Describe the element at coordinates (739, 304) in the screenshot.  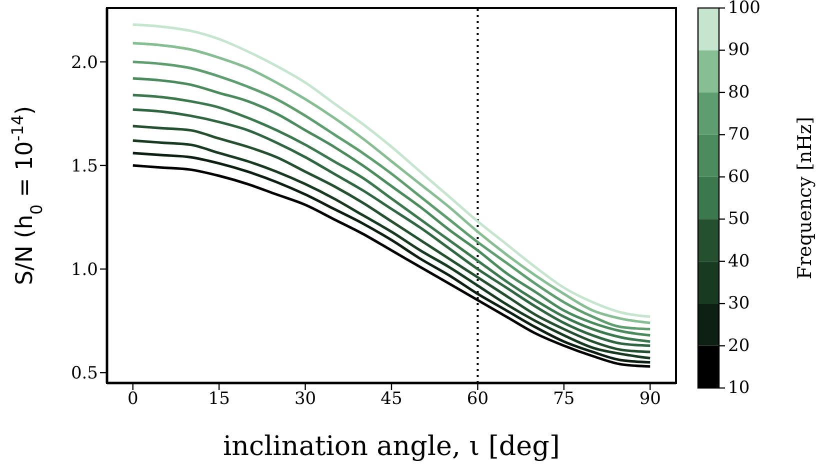
I see `color-bar-label: 30` at that location.